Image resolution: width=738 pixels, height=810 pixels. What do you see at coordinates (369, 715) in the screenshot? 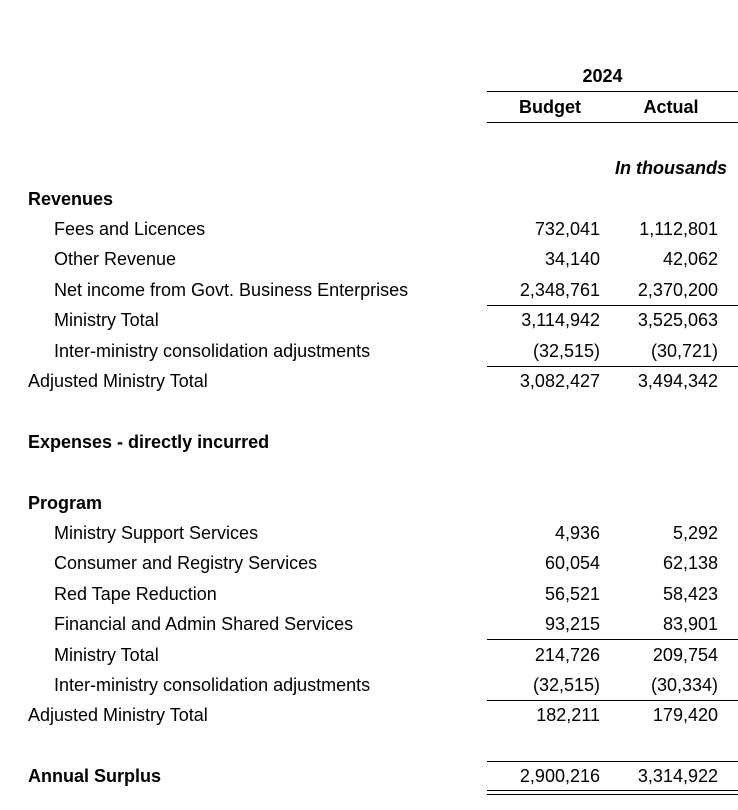
I see `table-row: Adjusted Ministry Total 182,211 179,420` at bounding box center [369, 715].